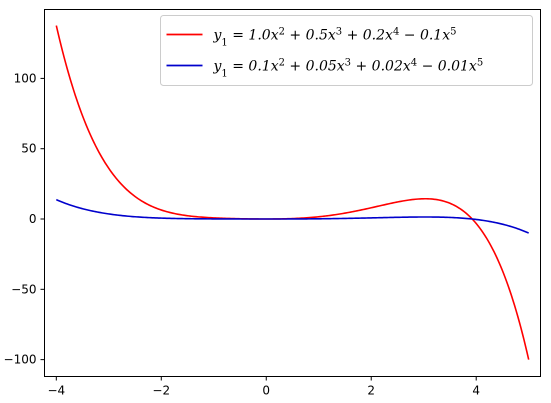  What do you see at coordinates (371, 391) in the screenshot?
I see `x-tick-label: 2` at bounding box center [371, 391].